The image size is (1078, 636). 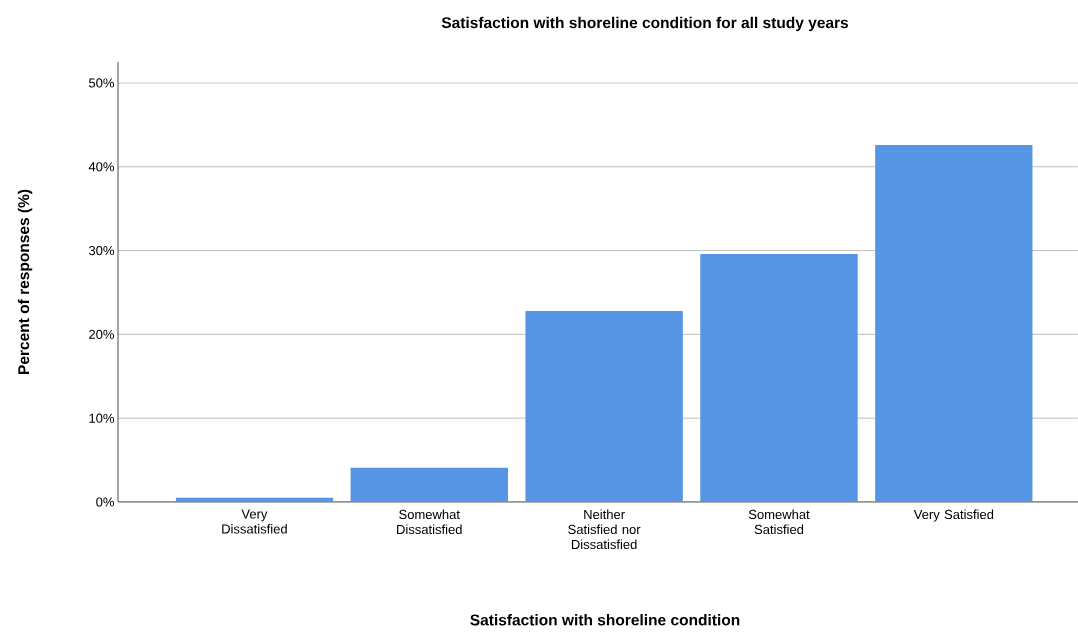 What do you see at coordinates (101, 250) in the screenshot?
I see `y-tick-label: 30%` at bounding box center [101, 250].